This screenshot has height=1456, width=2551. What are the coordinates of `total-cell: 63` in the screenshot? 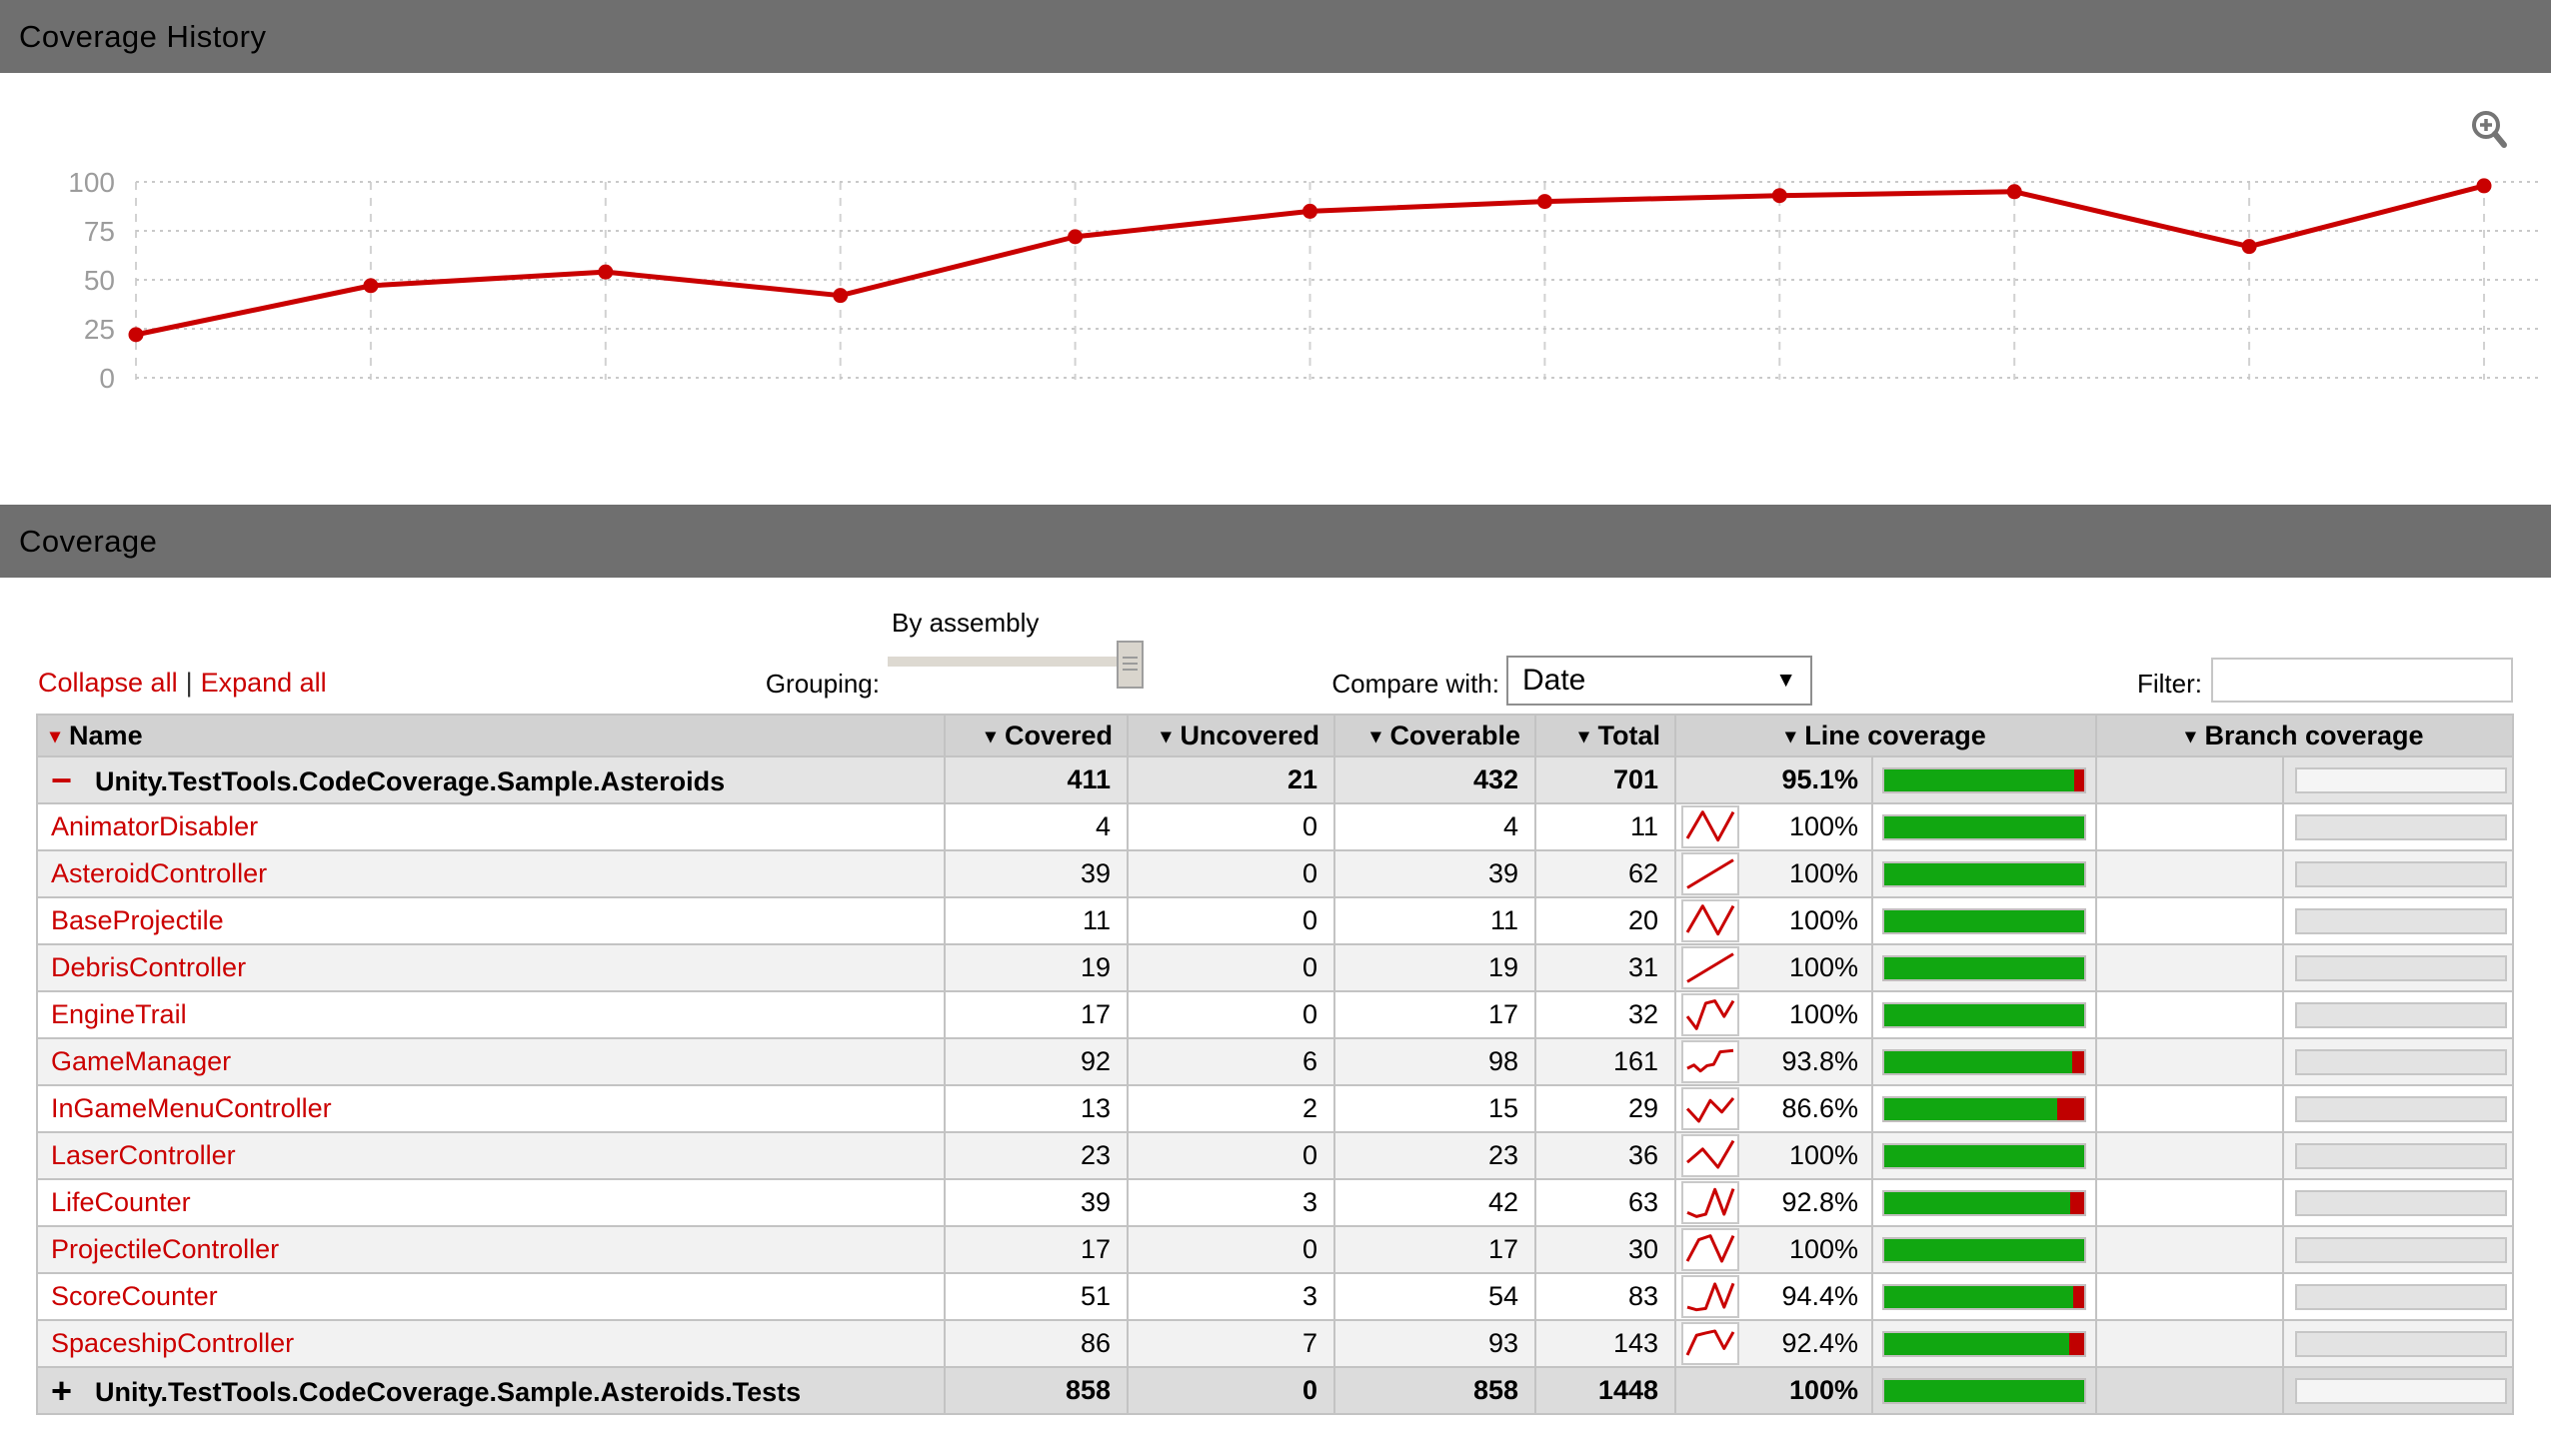 It's located at (1605, 1202).